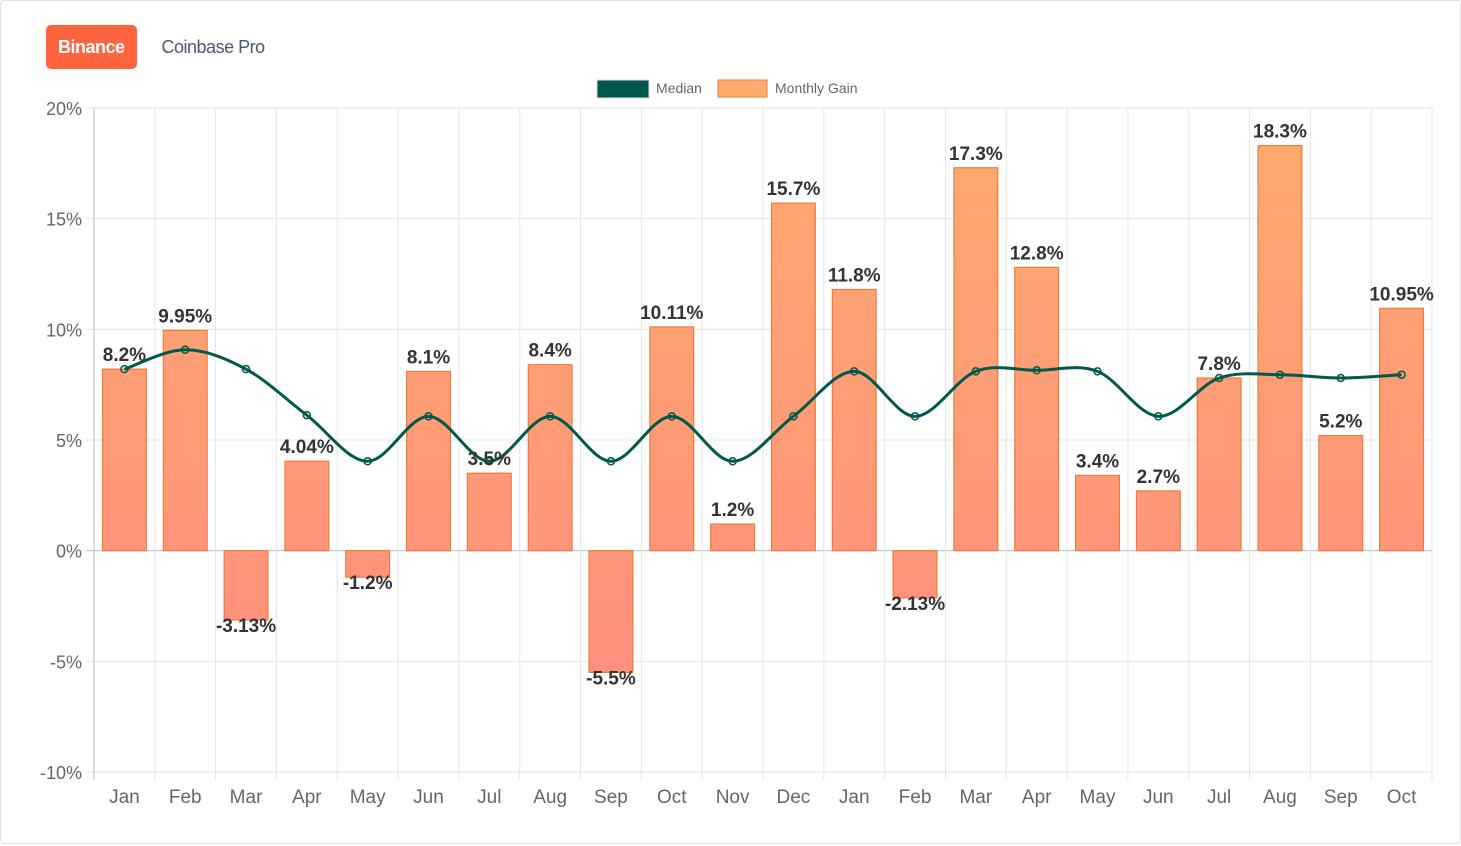 The width and height of the screenshot is (1461, 846). What do you see at coordinates (671, 313) in the screenshot?
I see `data-label: 10.11%` at bounding box center [671, 313].